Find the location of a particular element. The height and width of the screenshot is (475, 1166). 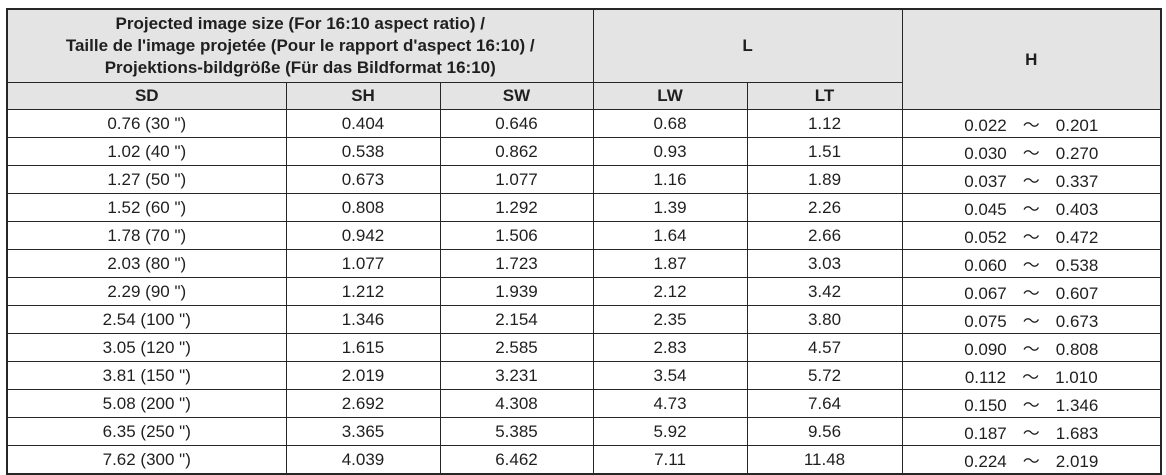

cell-sd: 2.54 (100 ") is located at coordinates (146, 319).